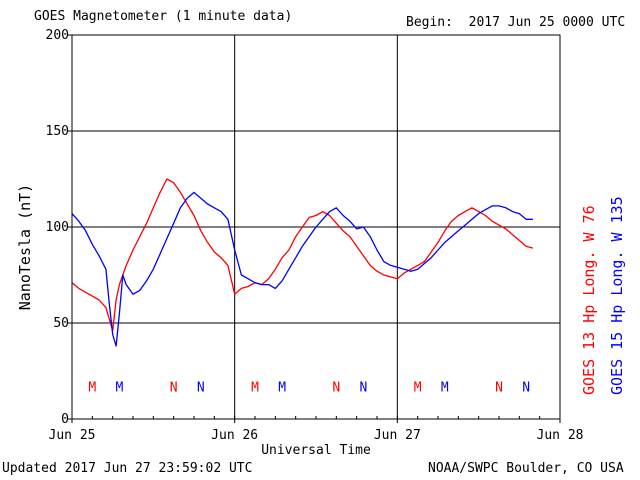 The height and width of the screenshot is (480, 640). Describe the element at coordinates (234, 435) in the screenshot. I see `x-tick-label: Jun 26` at that location.